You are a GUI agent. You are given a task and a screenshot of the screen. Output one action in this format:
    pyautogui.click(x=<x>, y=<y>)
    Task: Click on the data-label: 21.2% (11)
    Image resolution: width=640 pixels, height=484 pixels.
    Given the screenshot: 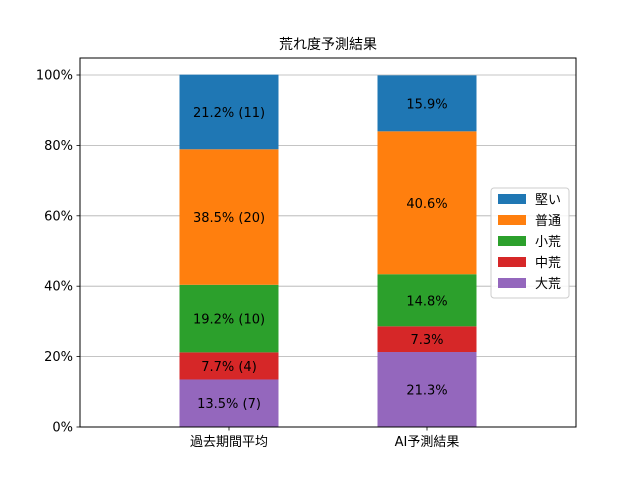 What is the action you would take?
    pyautogui.click(x=229, y=113)
    